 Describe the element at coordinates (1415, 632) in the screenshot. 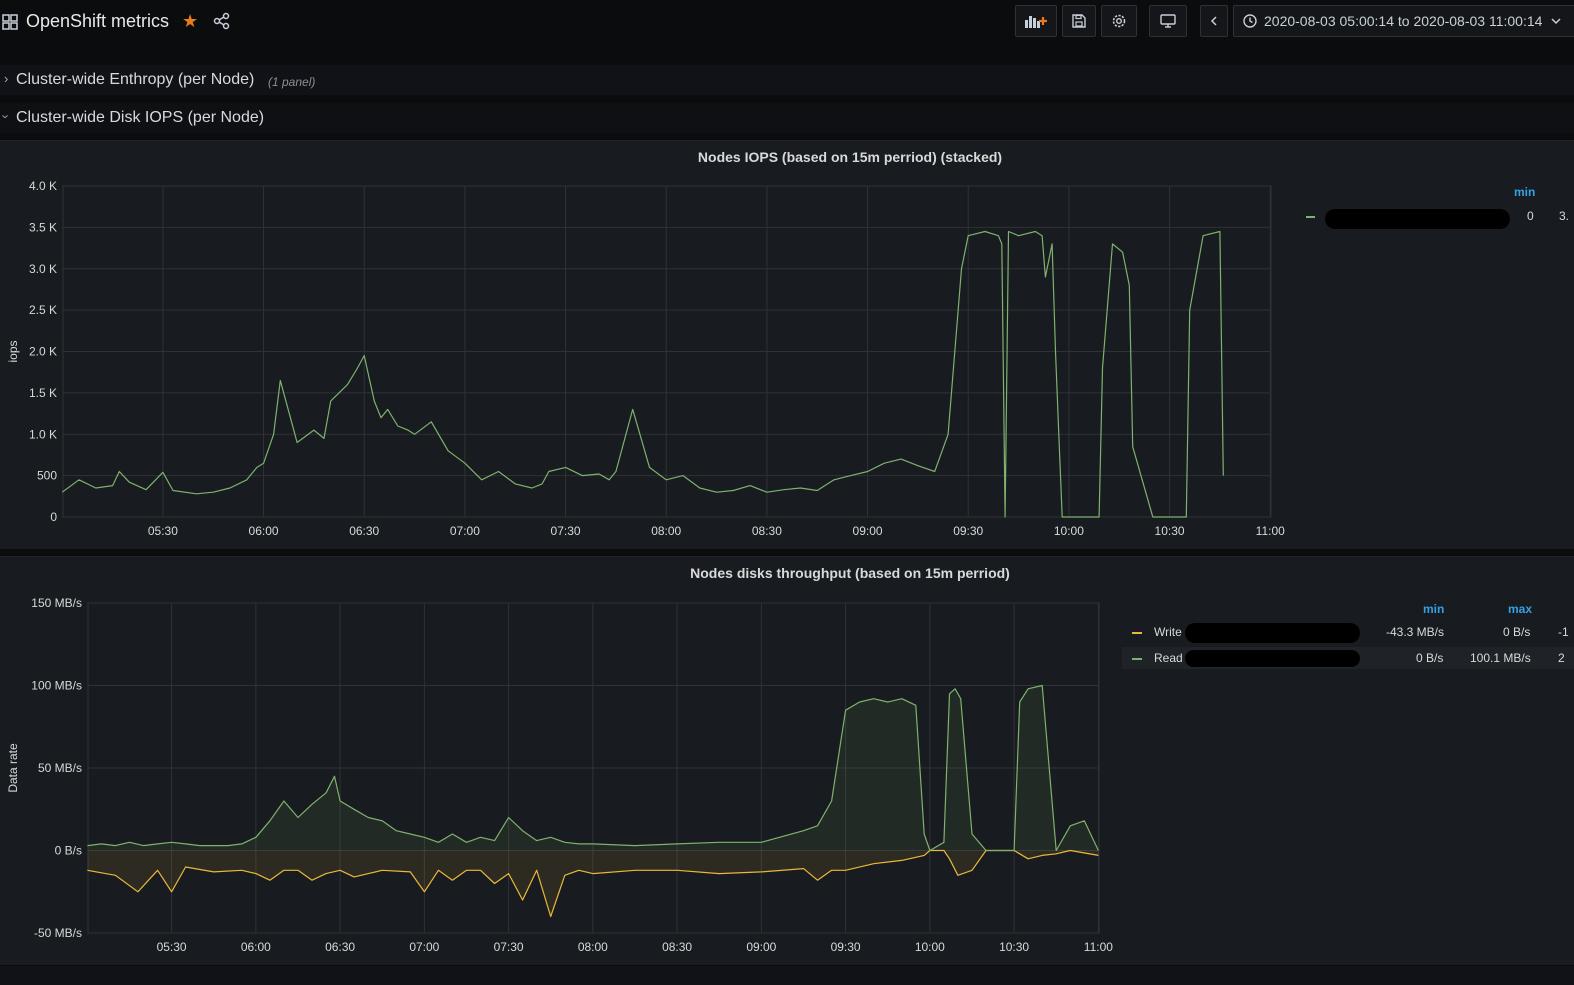

I see `legend-min-value: -43.3 MB/s` at that location.